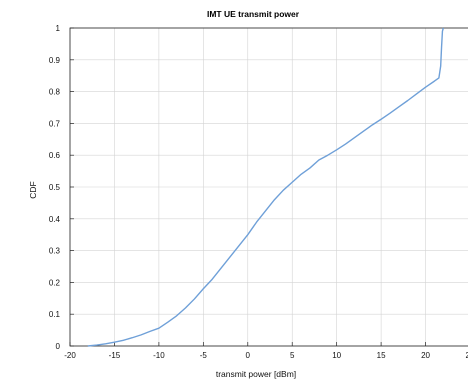 The width and height of the screenshot is (468, 382). What do you see at coordinates (336, 355) in the screenshot?
I see `x-tick-label: 10` at bounding box center [336, 355].